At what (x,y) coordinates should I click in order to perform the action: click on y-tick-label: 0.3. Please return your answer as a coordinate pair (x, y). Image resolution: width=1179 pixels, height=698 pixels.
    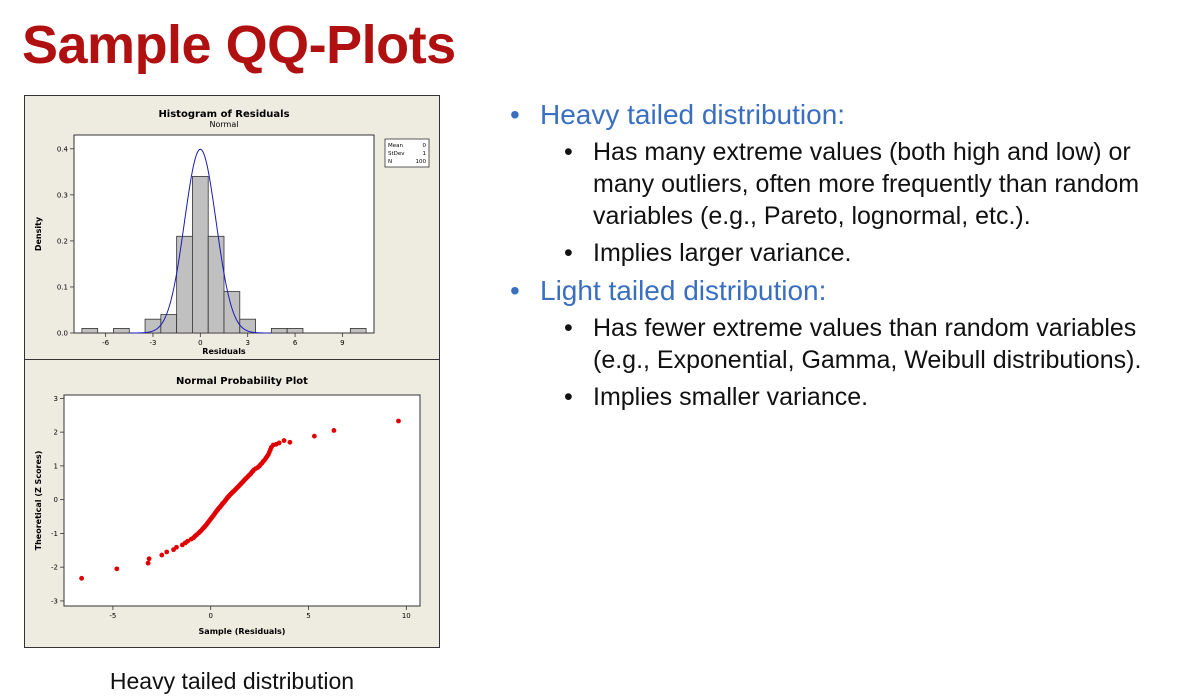
    Looking at the image, I should click on (62, 195).